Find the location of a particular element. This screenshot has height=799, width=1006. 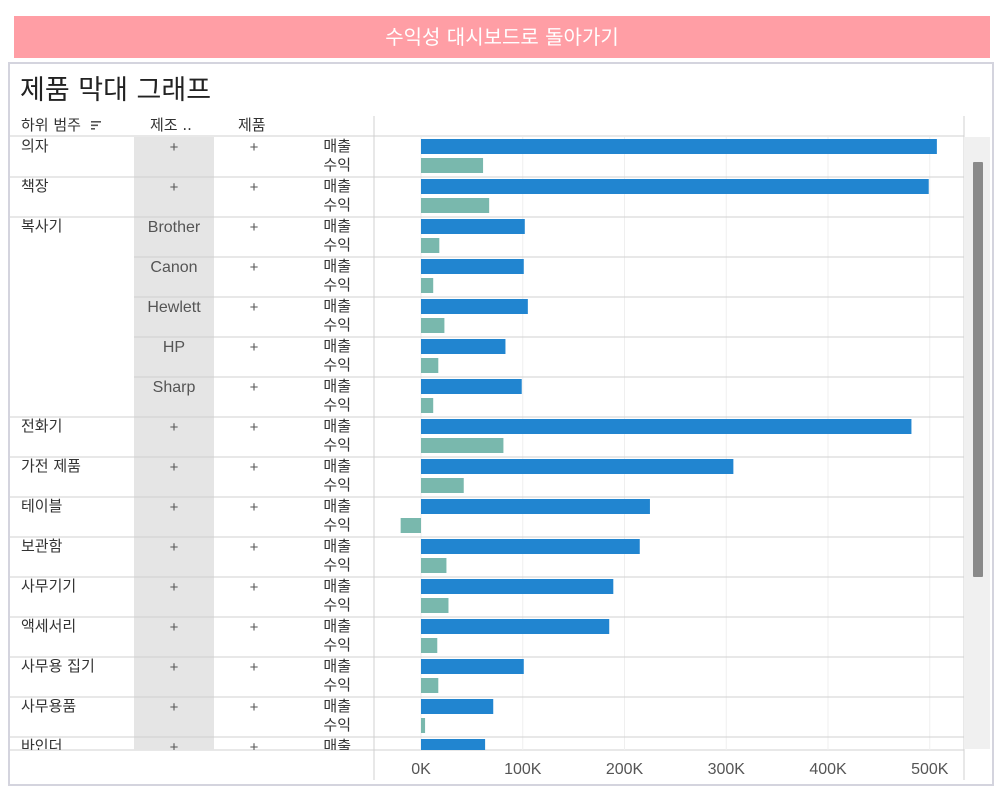

subcategory-label: 사무용 집기 is located at coordinates (58, 666).